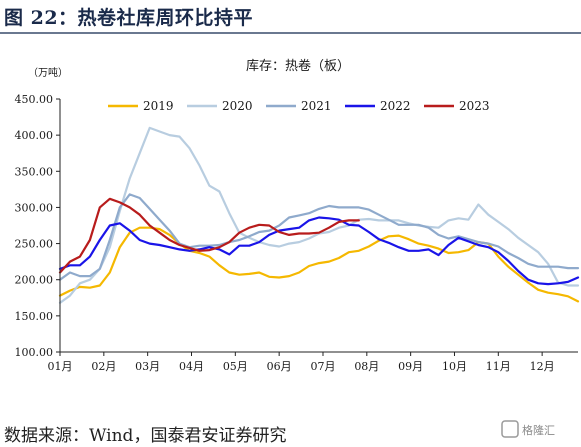 This screenshot has height=447, width=581. I want to click on watermark-logo-icon, so click(510, 429).